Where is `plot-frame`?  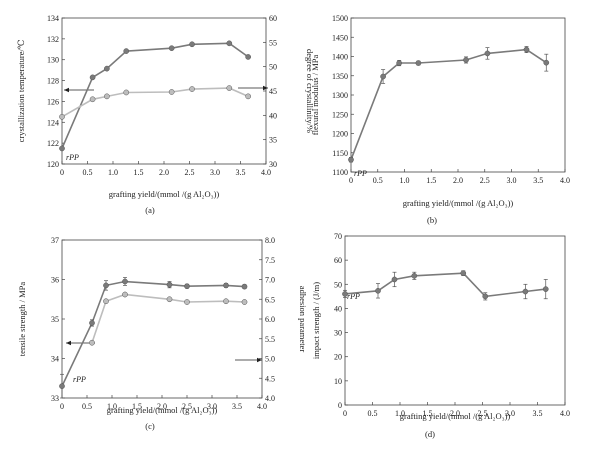 plot-frame is located at coordinates (455, 320).